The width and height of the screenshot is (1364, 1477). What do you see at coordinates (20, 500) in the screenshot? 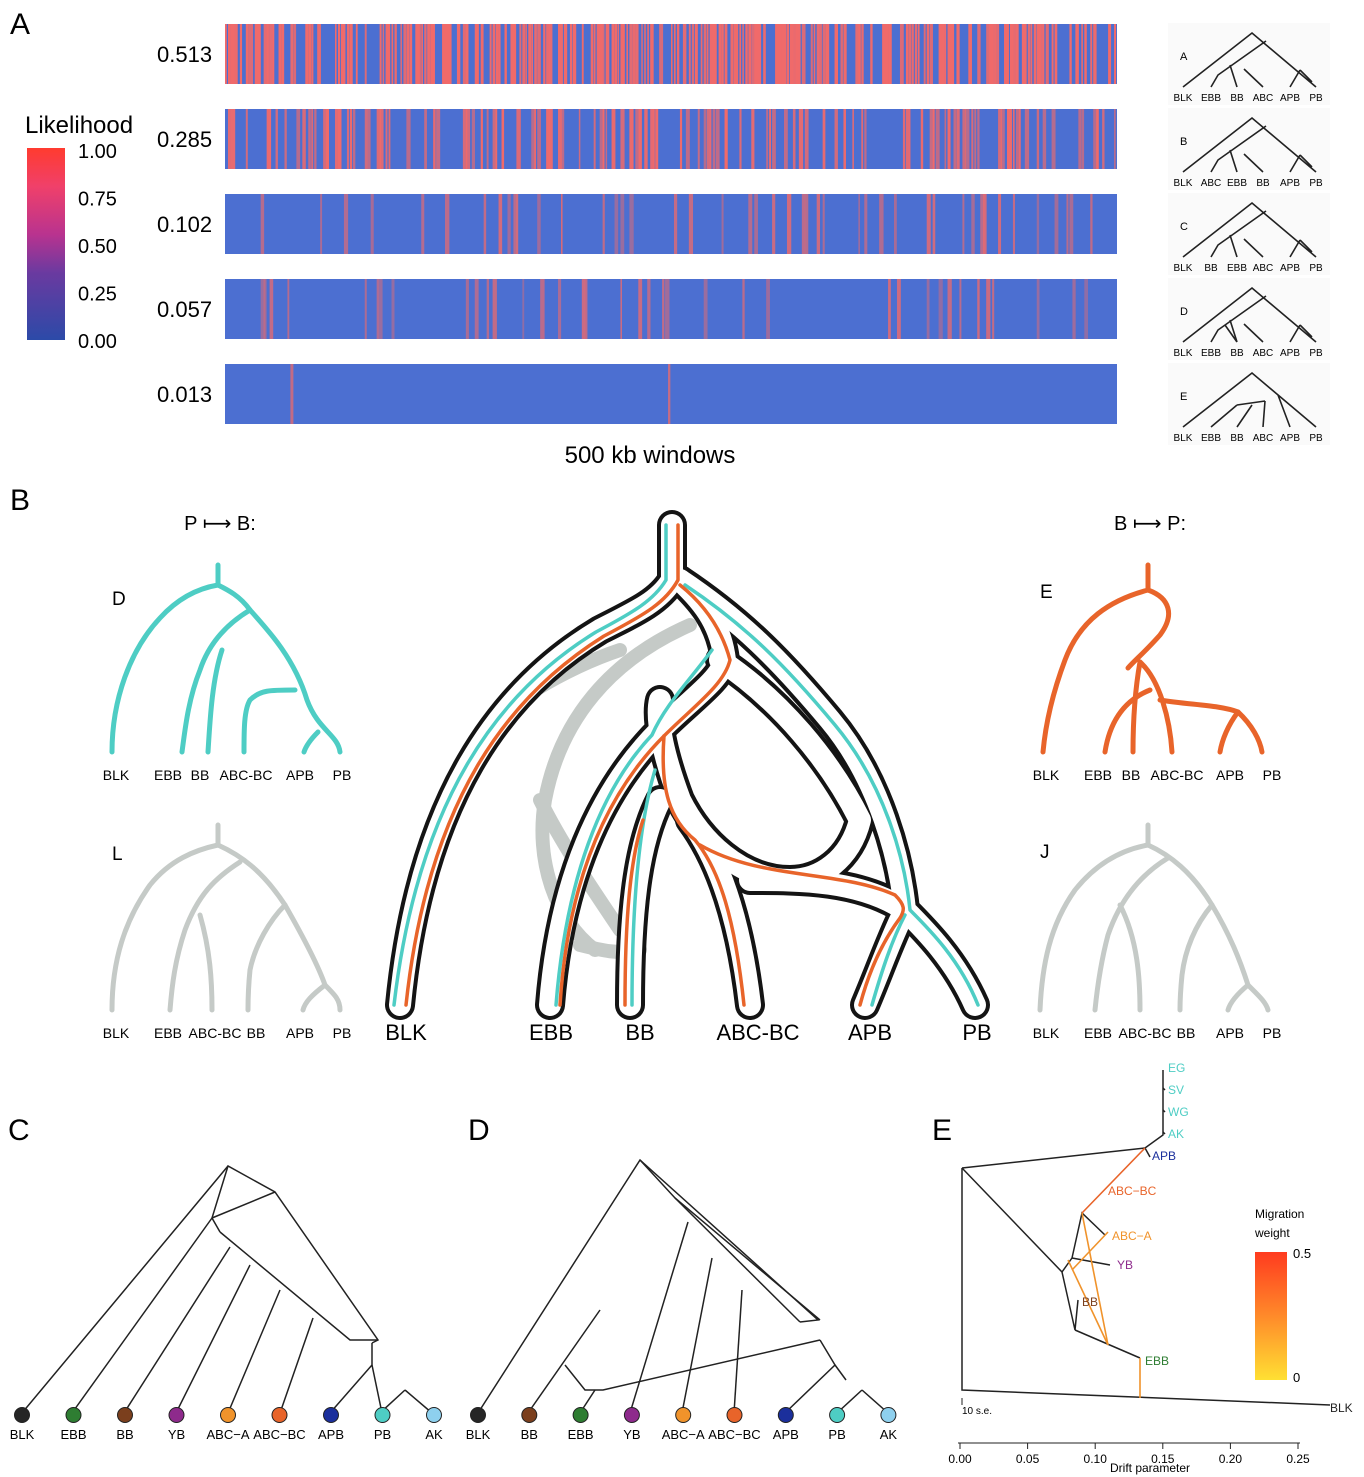
I see `panel-letter-b: B` at bounding box center [20, 500].